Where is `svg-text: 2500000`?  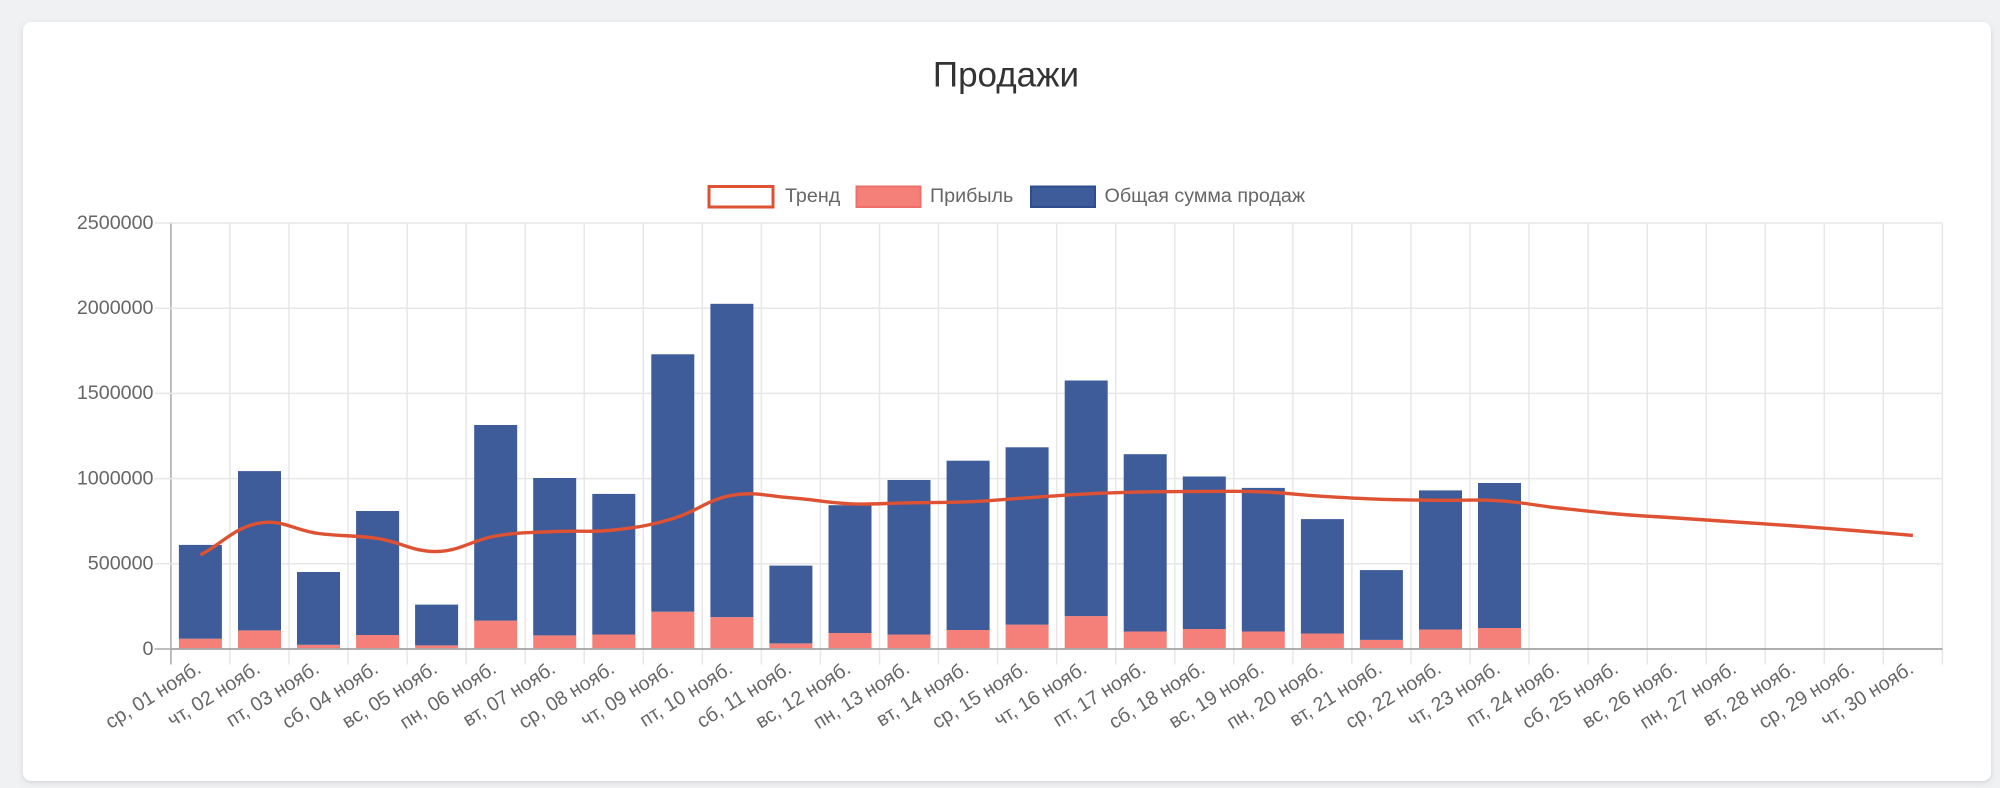 svg-text: 2500000 is located at coordinates (115, 223).